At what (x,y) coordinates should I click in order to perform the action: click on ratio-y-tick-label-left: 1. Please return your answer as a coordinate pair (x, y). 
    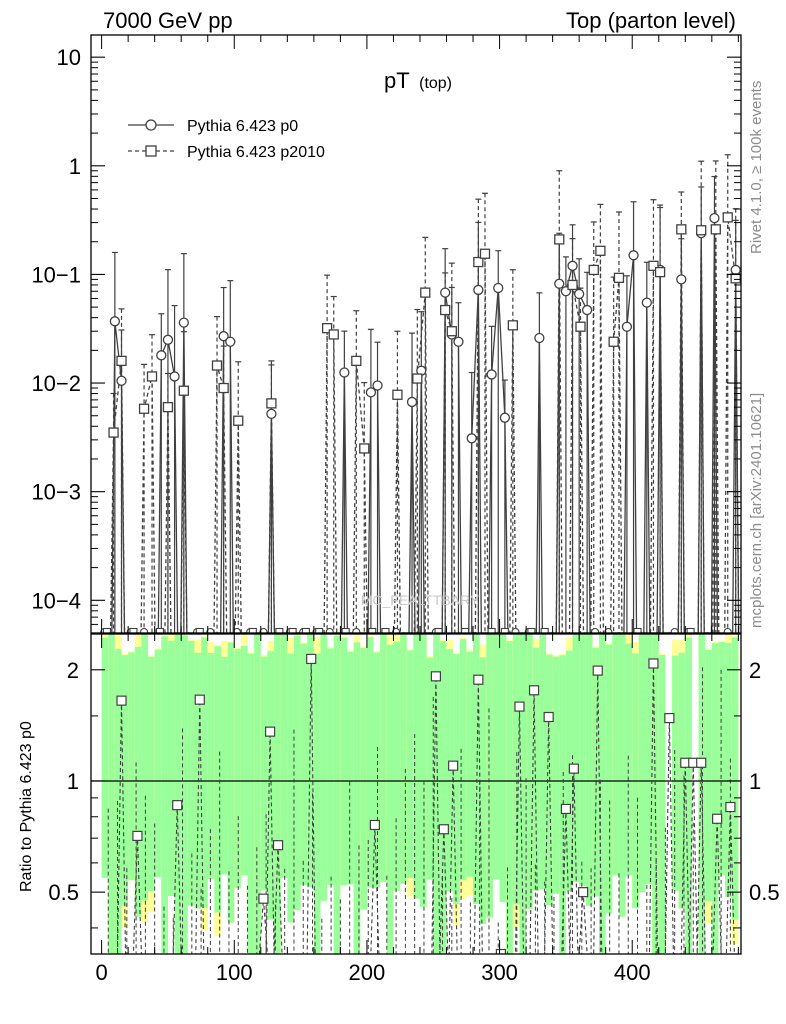
    Looking at the image, I should click on (73, 781).